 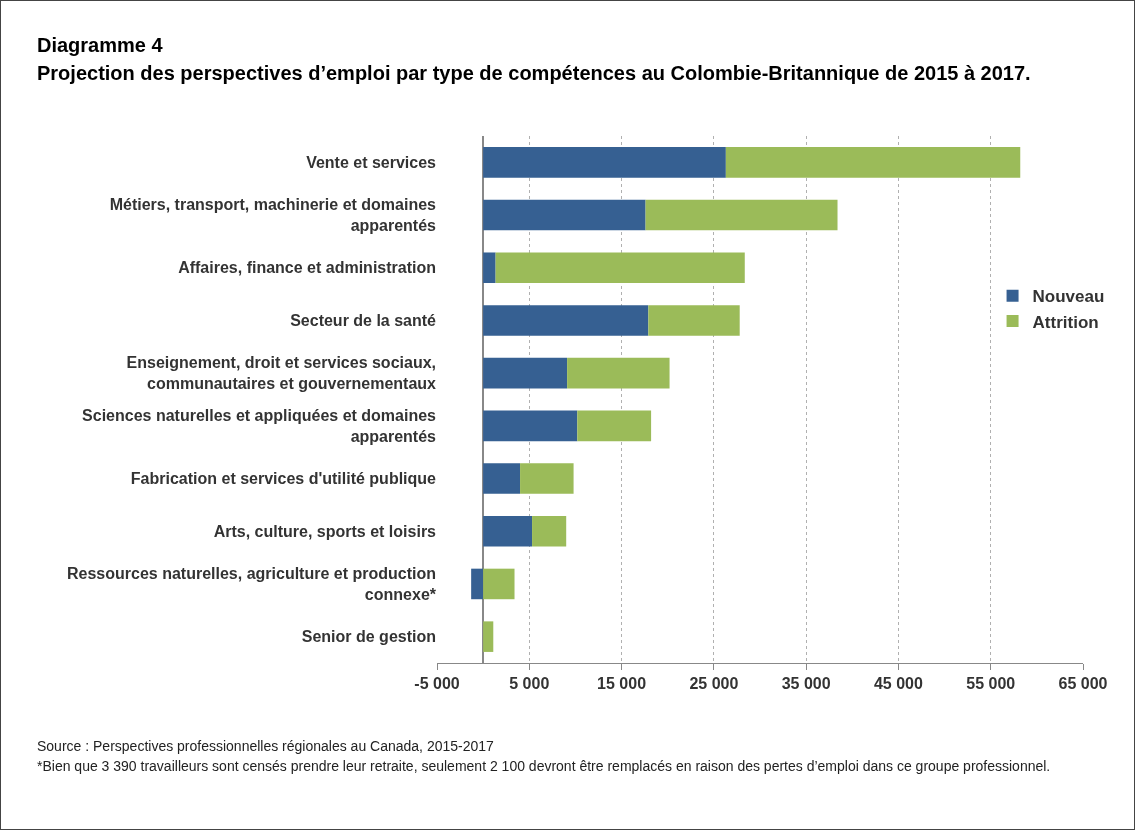 I want to click on y-tick-label: Affaires, finance et administration, so click(x=307, y=268).